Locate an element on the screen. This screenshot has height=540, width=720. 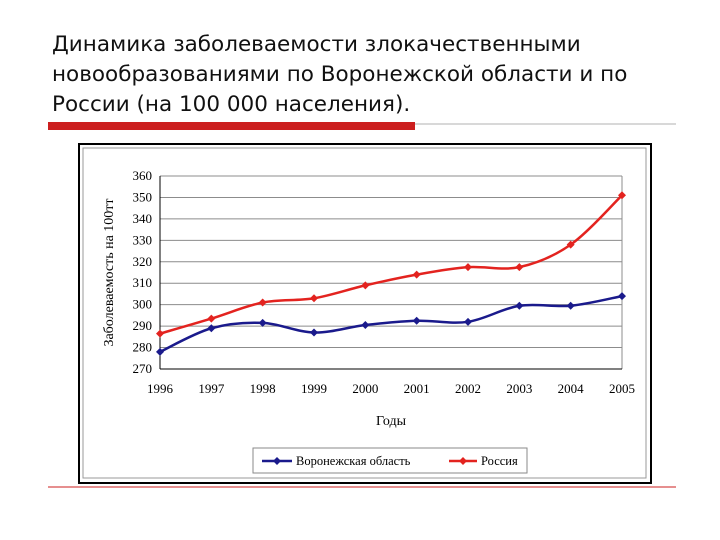
legend: Воронежская область Россия is located at coordinates (390, 460).